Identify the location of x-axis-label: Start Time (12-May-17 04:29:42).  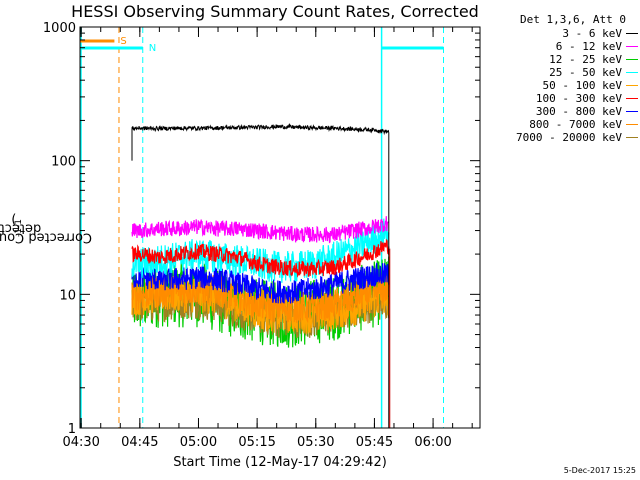
(280, 462).